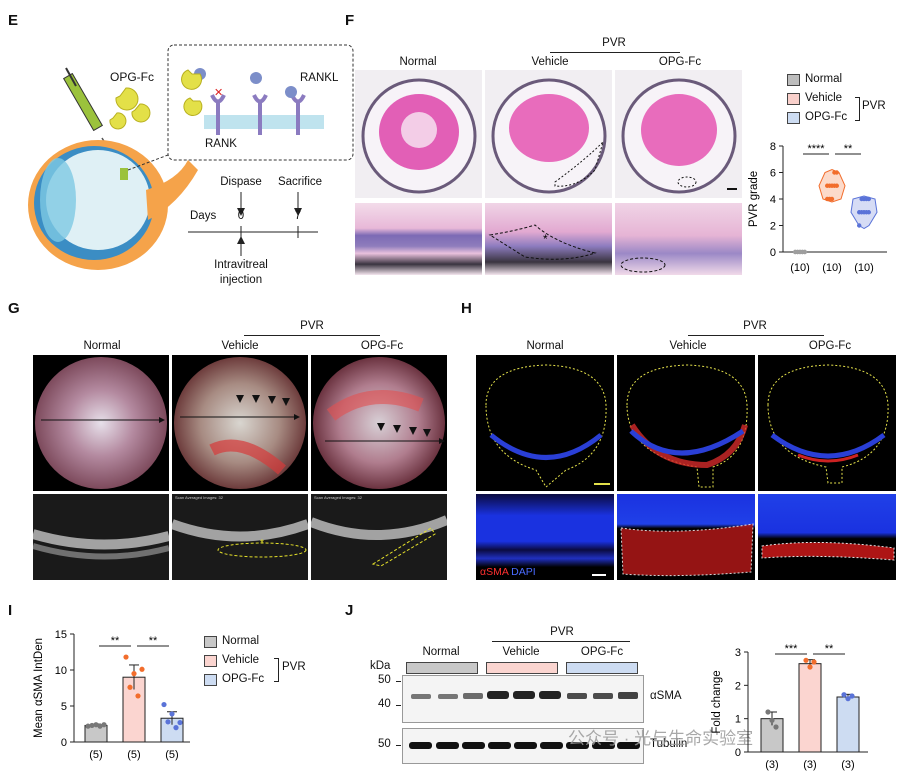 The height and width of the screenshot is (774, 924). I want to click on blot-tubulin, so click(523, 746).